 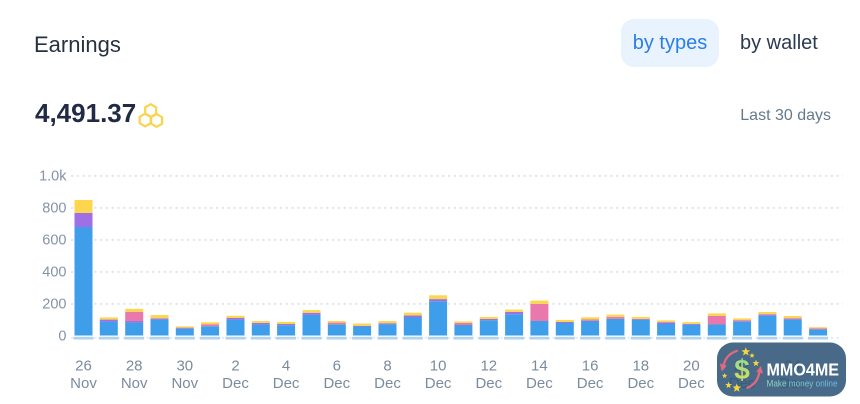 What do you see at coordinates (53, 177) in the screenshot?
I see `svg-text: 1.0k` at bounding box center [53, 177].